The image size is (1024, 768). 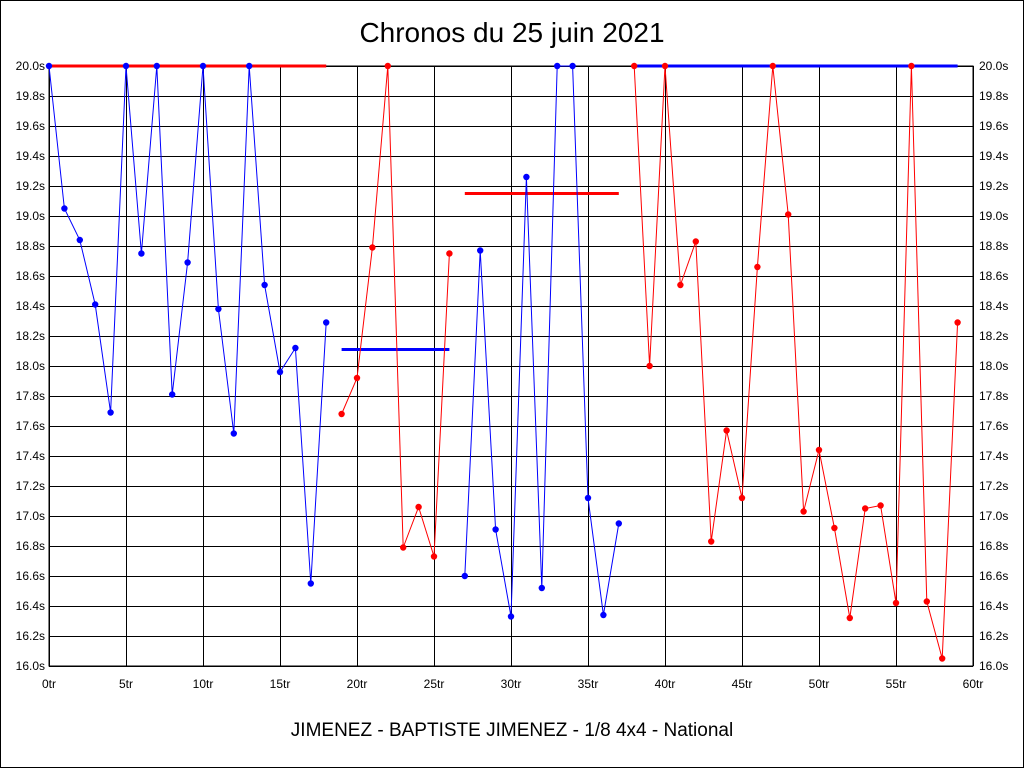 I want to click on y-tick-label-left: 17.6s, so click(x=30, y=426).